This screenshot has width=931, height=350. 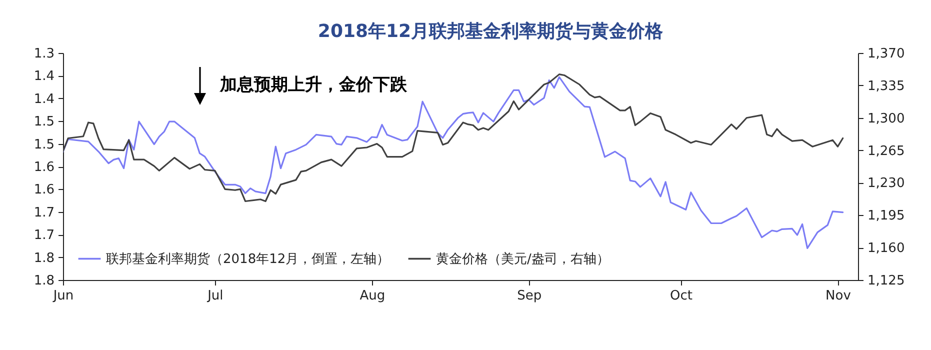 I want to click on y2-tick-label: 1,335, so click(x=886, y=86).